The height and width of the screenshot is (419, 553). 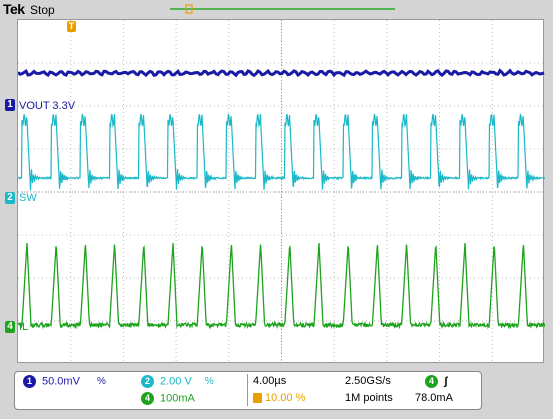 I want to click on ch2-readout: 2 2.00 V %, so click(x=177, y=381).